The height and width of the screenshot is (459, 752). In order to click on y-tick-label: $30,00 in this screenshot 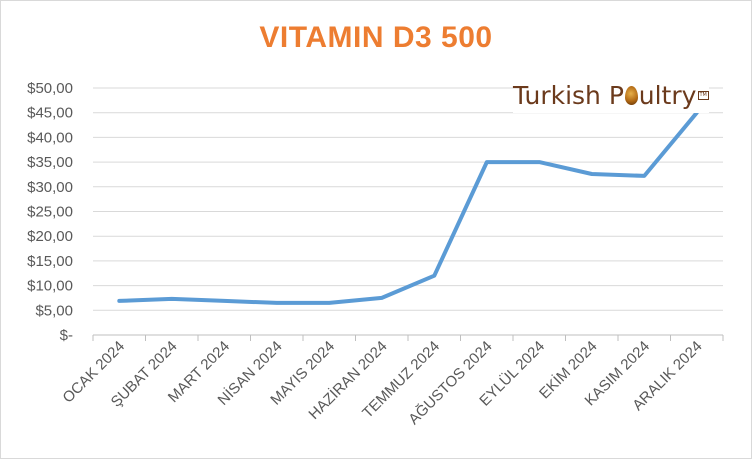, I will do `click(50, 187)`.